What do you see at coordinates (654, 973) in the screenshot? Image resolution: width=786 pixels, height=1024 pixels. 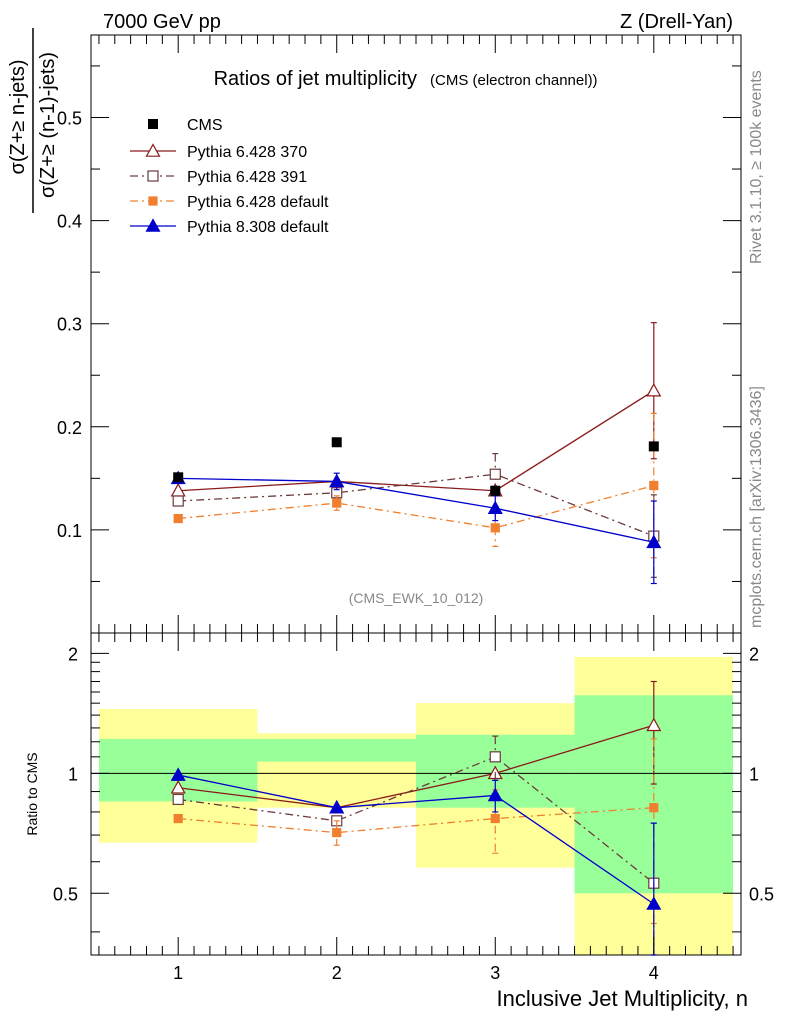 I see `x-tick-label: 4` at bounding box center [654, 973].